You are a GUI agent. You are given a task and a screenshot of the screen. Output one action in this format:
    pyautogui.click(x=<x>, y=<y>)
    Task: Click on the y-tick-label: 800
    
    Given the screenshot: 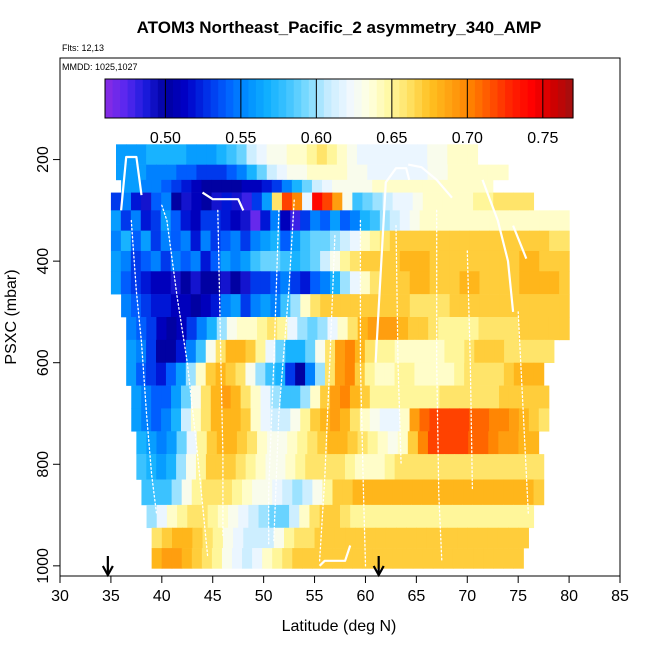 What is the action you would take?
    pyautogui.click(x=43, y=464)
    